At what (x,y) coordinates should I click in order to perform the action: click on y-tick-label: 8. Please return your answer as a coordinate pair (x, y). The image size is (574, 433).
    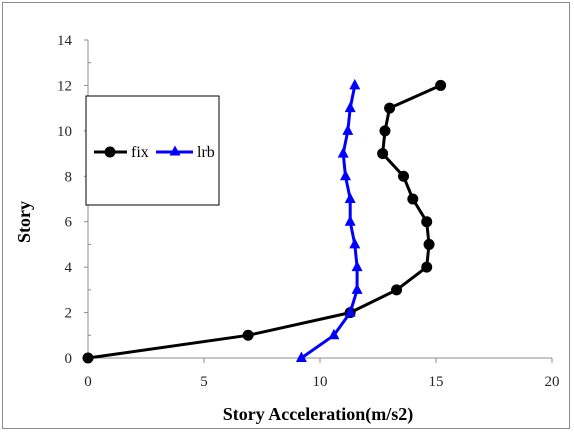
    Looking at the image, I should click on (69, 177).